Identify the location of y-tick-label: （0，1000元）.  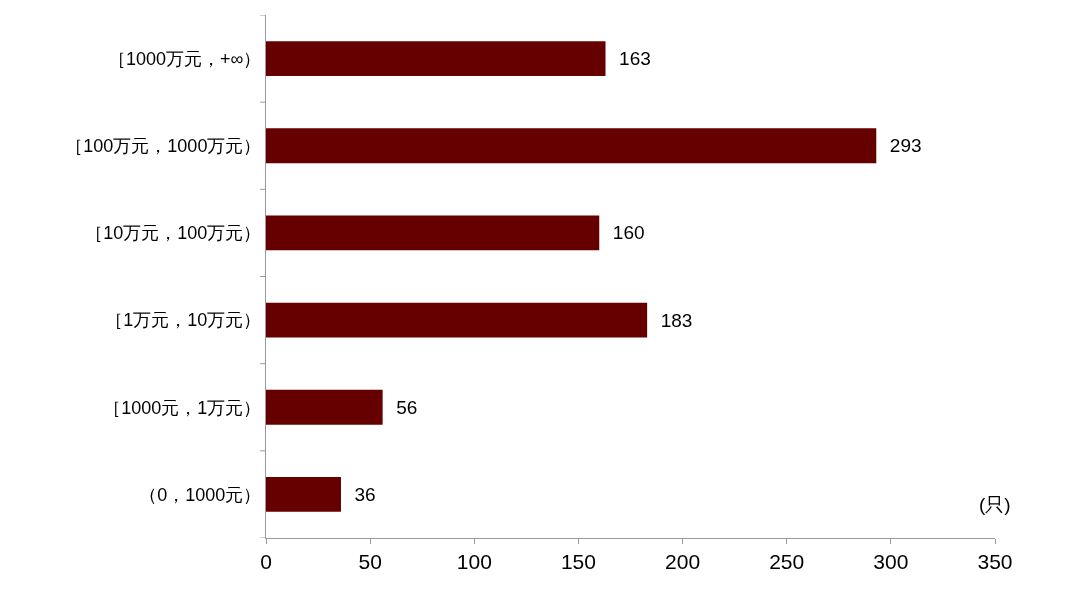
(200, 494).